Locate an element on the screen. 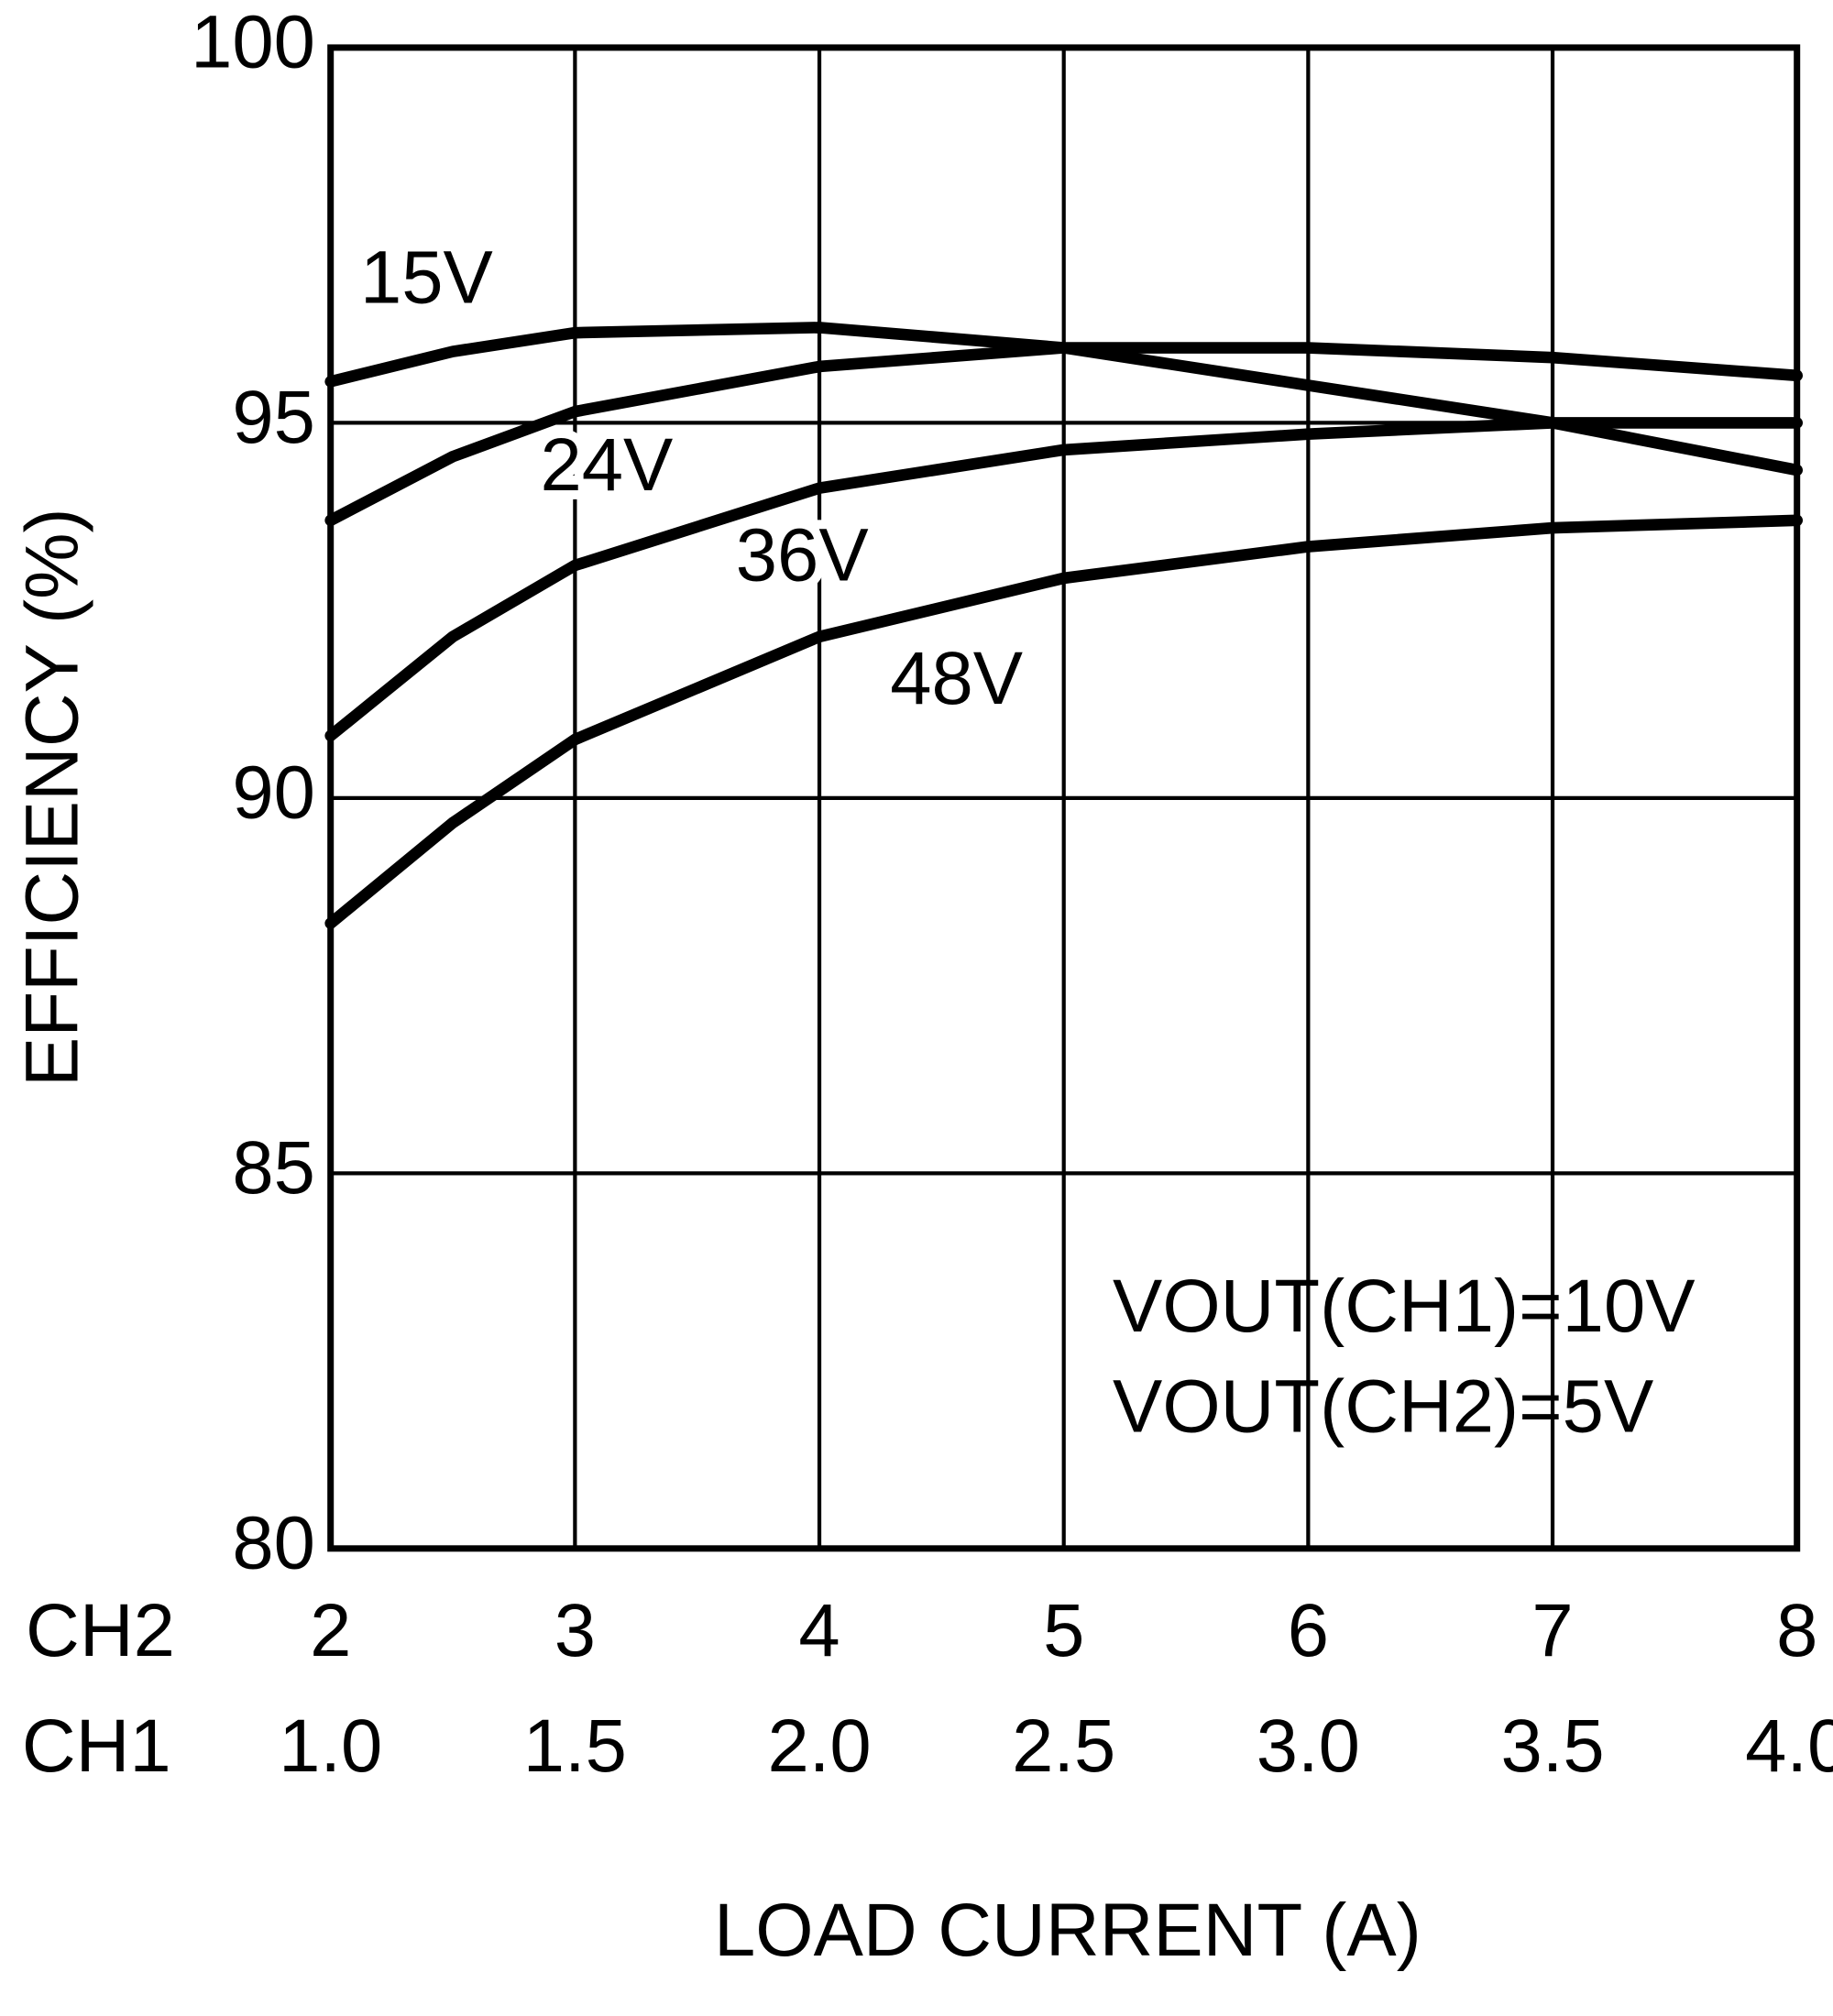 This screenshot has height=2016, width=1833. x-tick-label: 2 is located at coordinates (330, 1630).